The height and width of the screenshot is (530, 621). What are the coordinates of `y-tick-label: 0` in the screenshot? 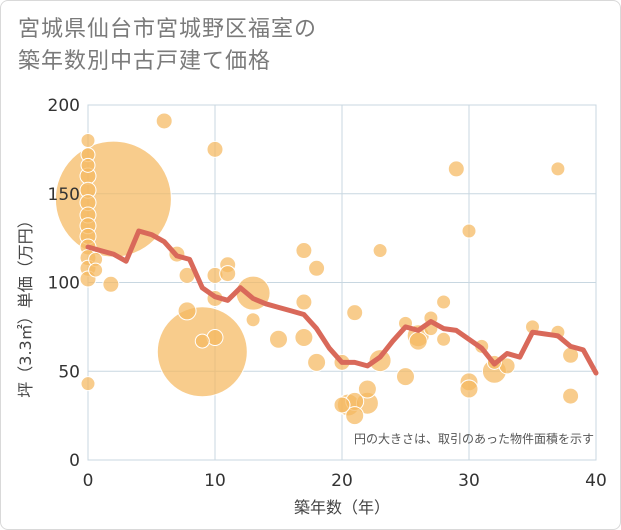 It's located at (74, 461).